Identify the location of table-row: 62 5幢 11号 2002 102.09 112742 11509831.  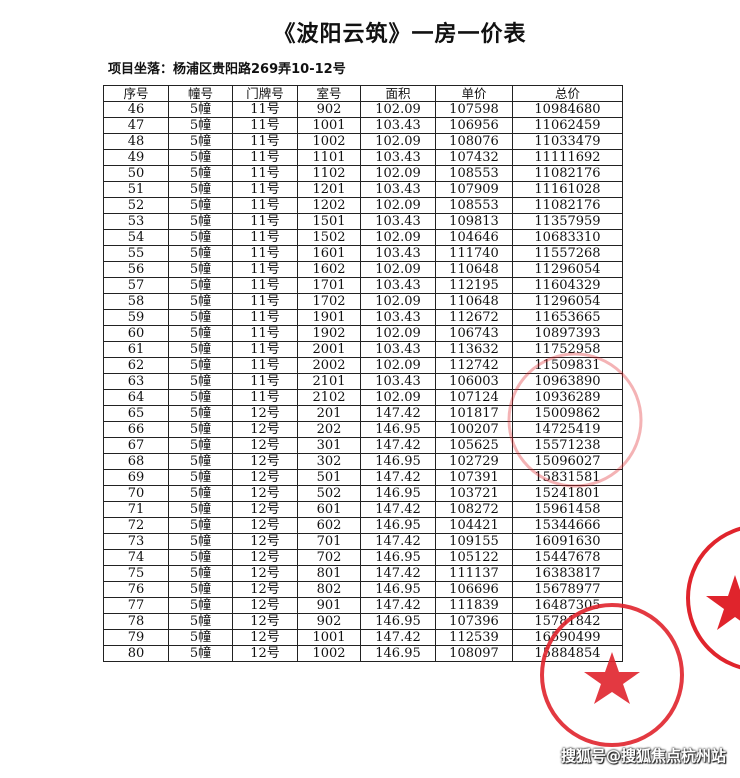
(363, 365).